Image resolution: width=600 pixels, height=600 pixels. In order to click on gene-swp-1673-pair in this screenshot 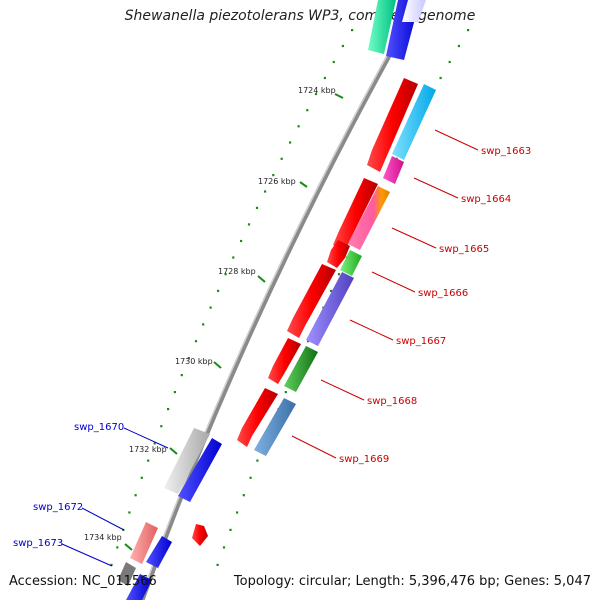, I will do `click(139, 587)`.